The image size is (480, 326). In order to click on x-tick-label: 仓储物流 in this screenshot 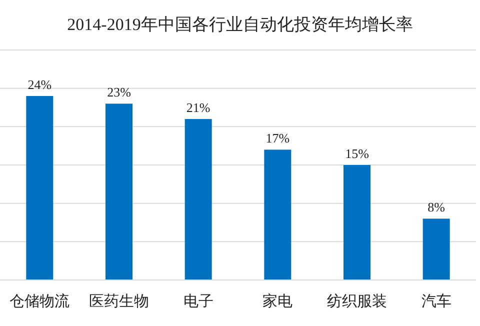, I will do `click(40, 301)`.